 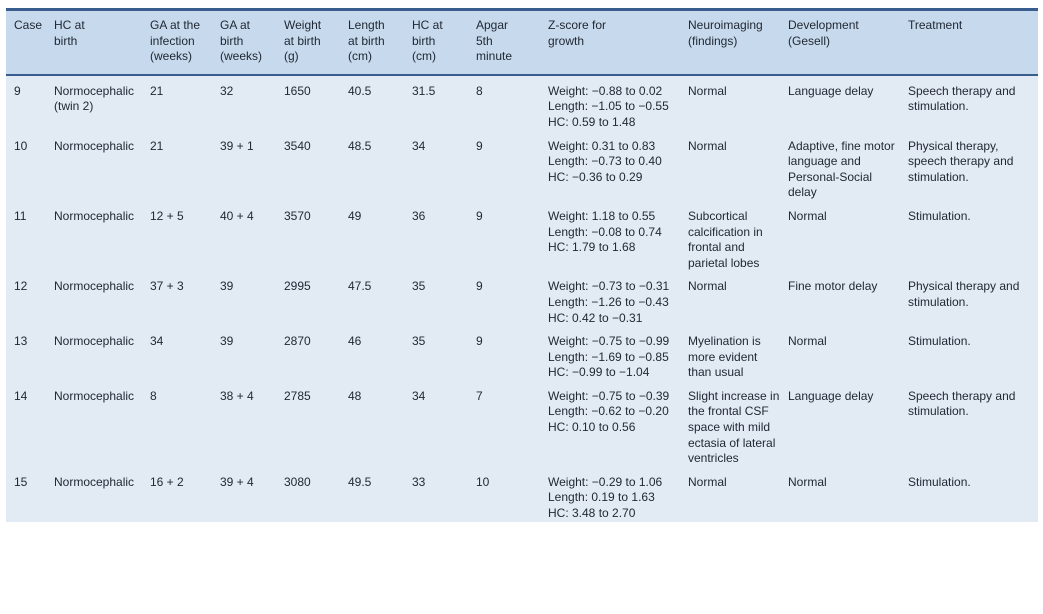 I want to click on cell-ga-infection: 12 + 5, so click(x=167, y=215).